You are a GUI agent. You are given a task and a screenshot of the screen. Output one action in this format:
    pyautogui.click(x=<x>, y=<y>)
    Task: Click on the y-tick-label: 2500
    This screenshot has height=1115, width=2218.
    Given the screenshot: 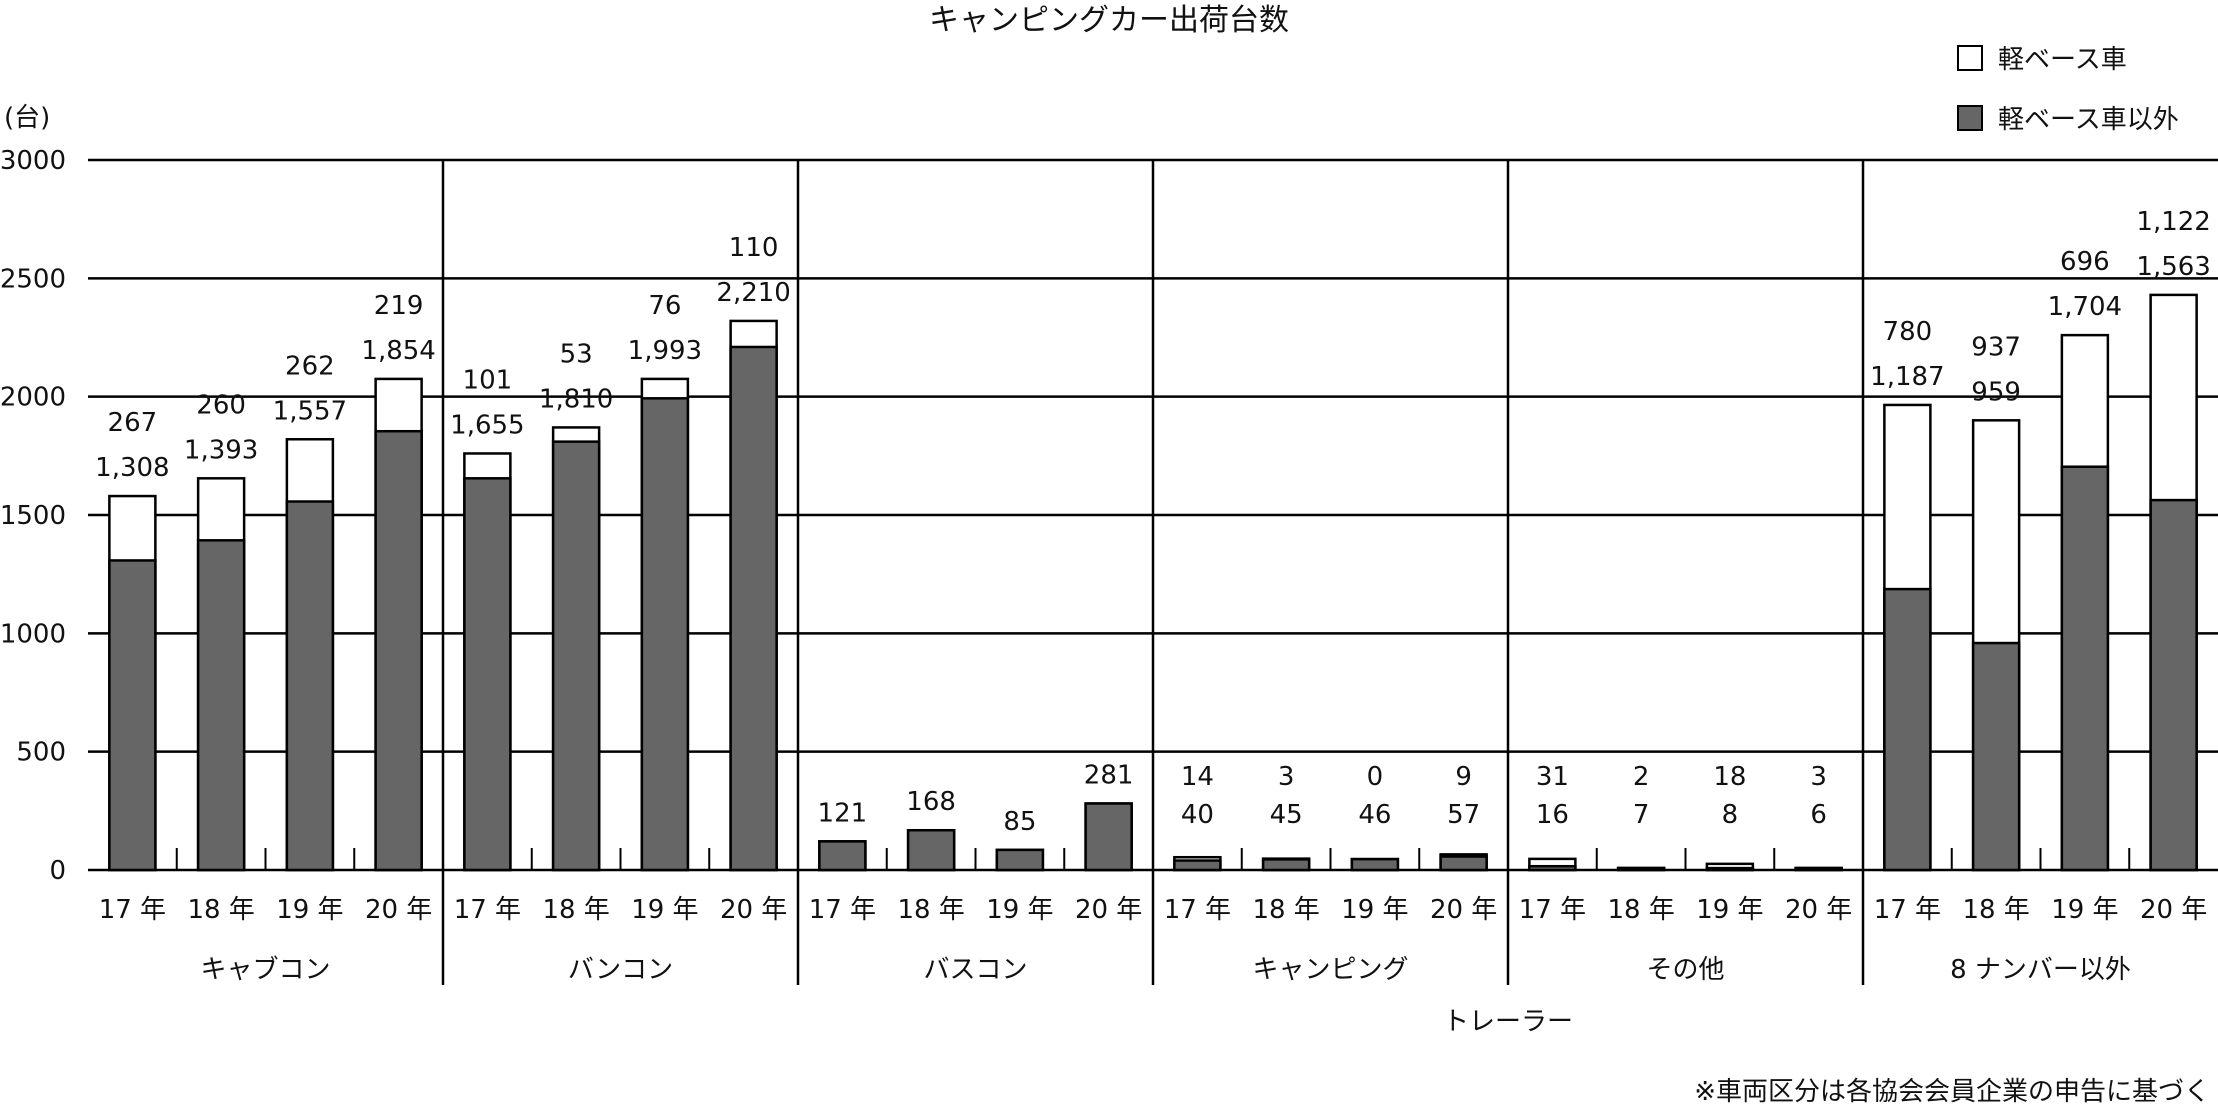 What is the action you would take?
    pyautogui.click(x=33, y=279)
    